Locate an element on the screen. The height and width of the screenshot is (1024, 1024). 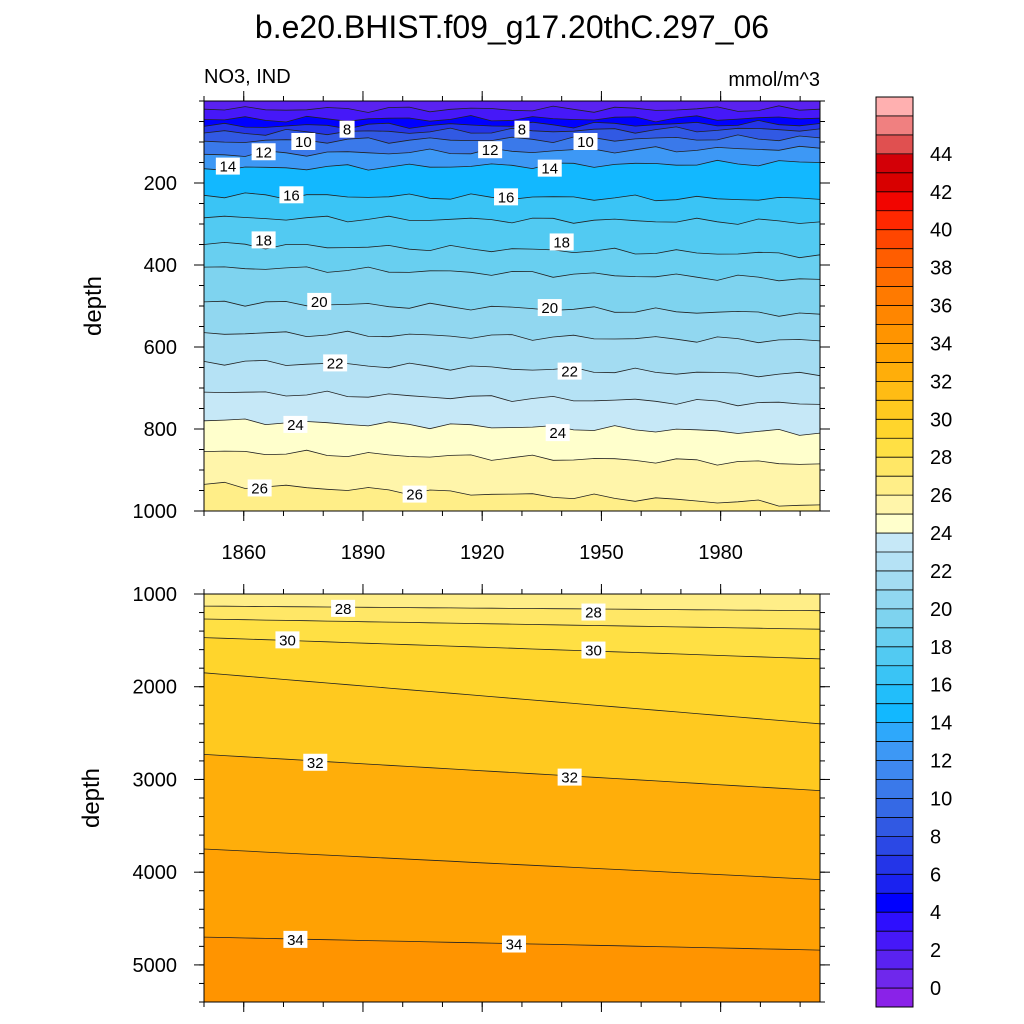
contour-label: 22 is located at coordinates (335, 363).